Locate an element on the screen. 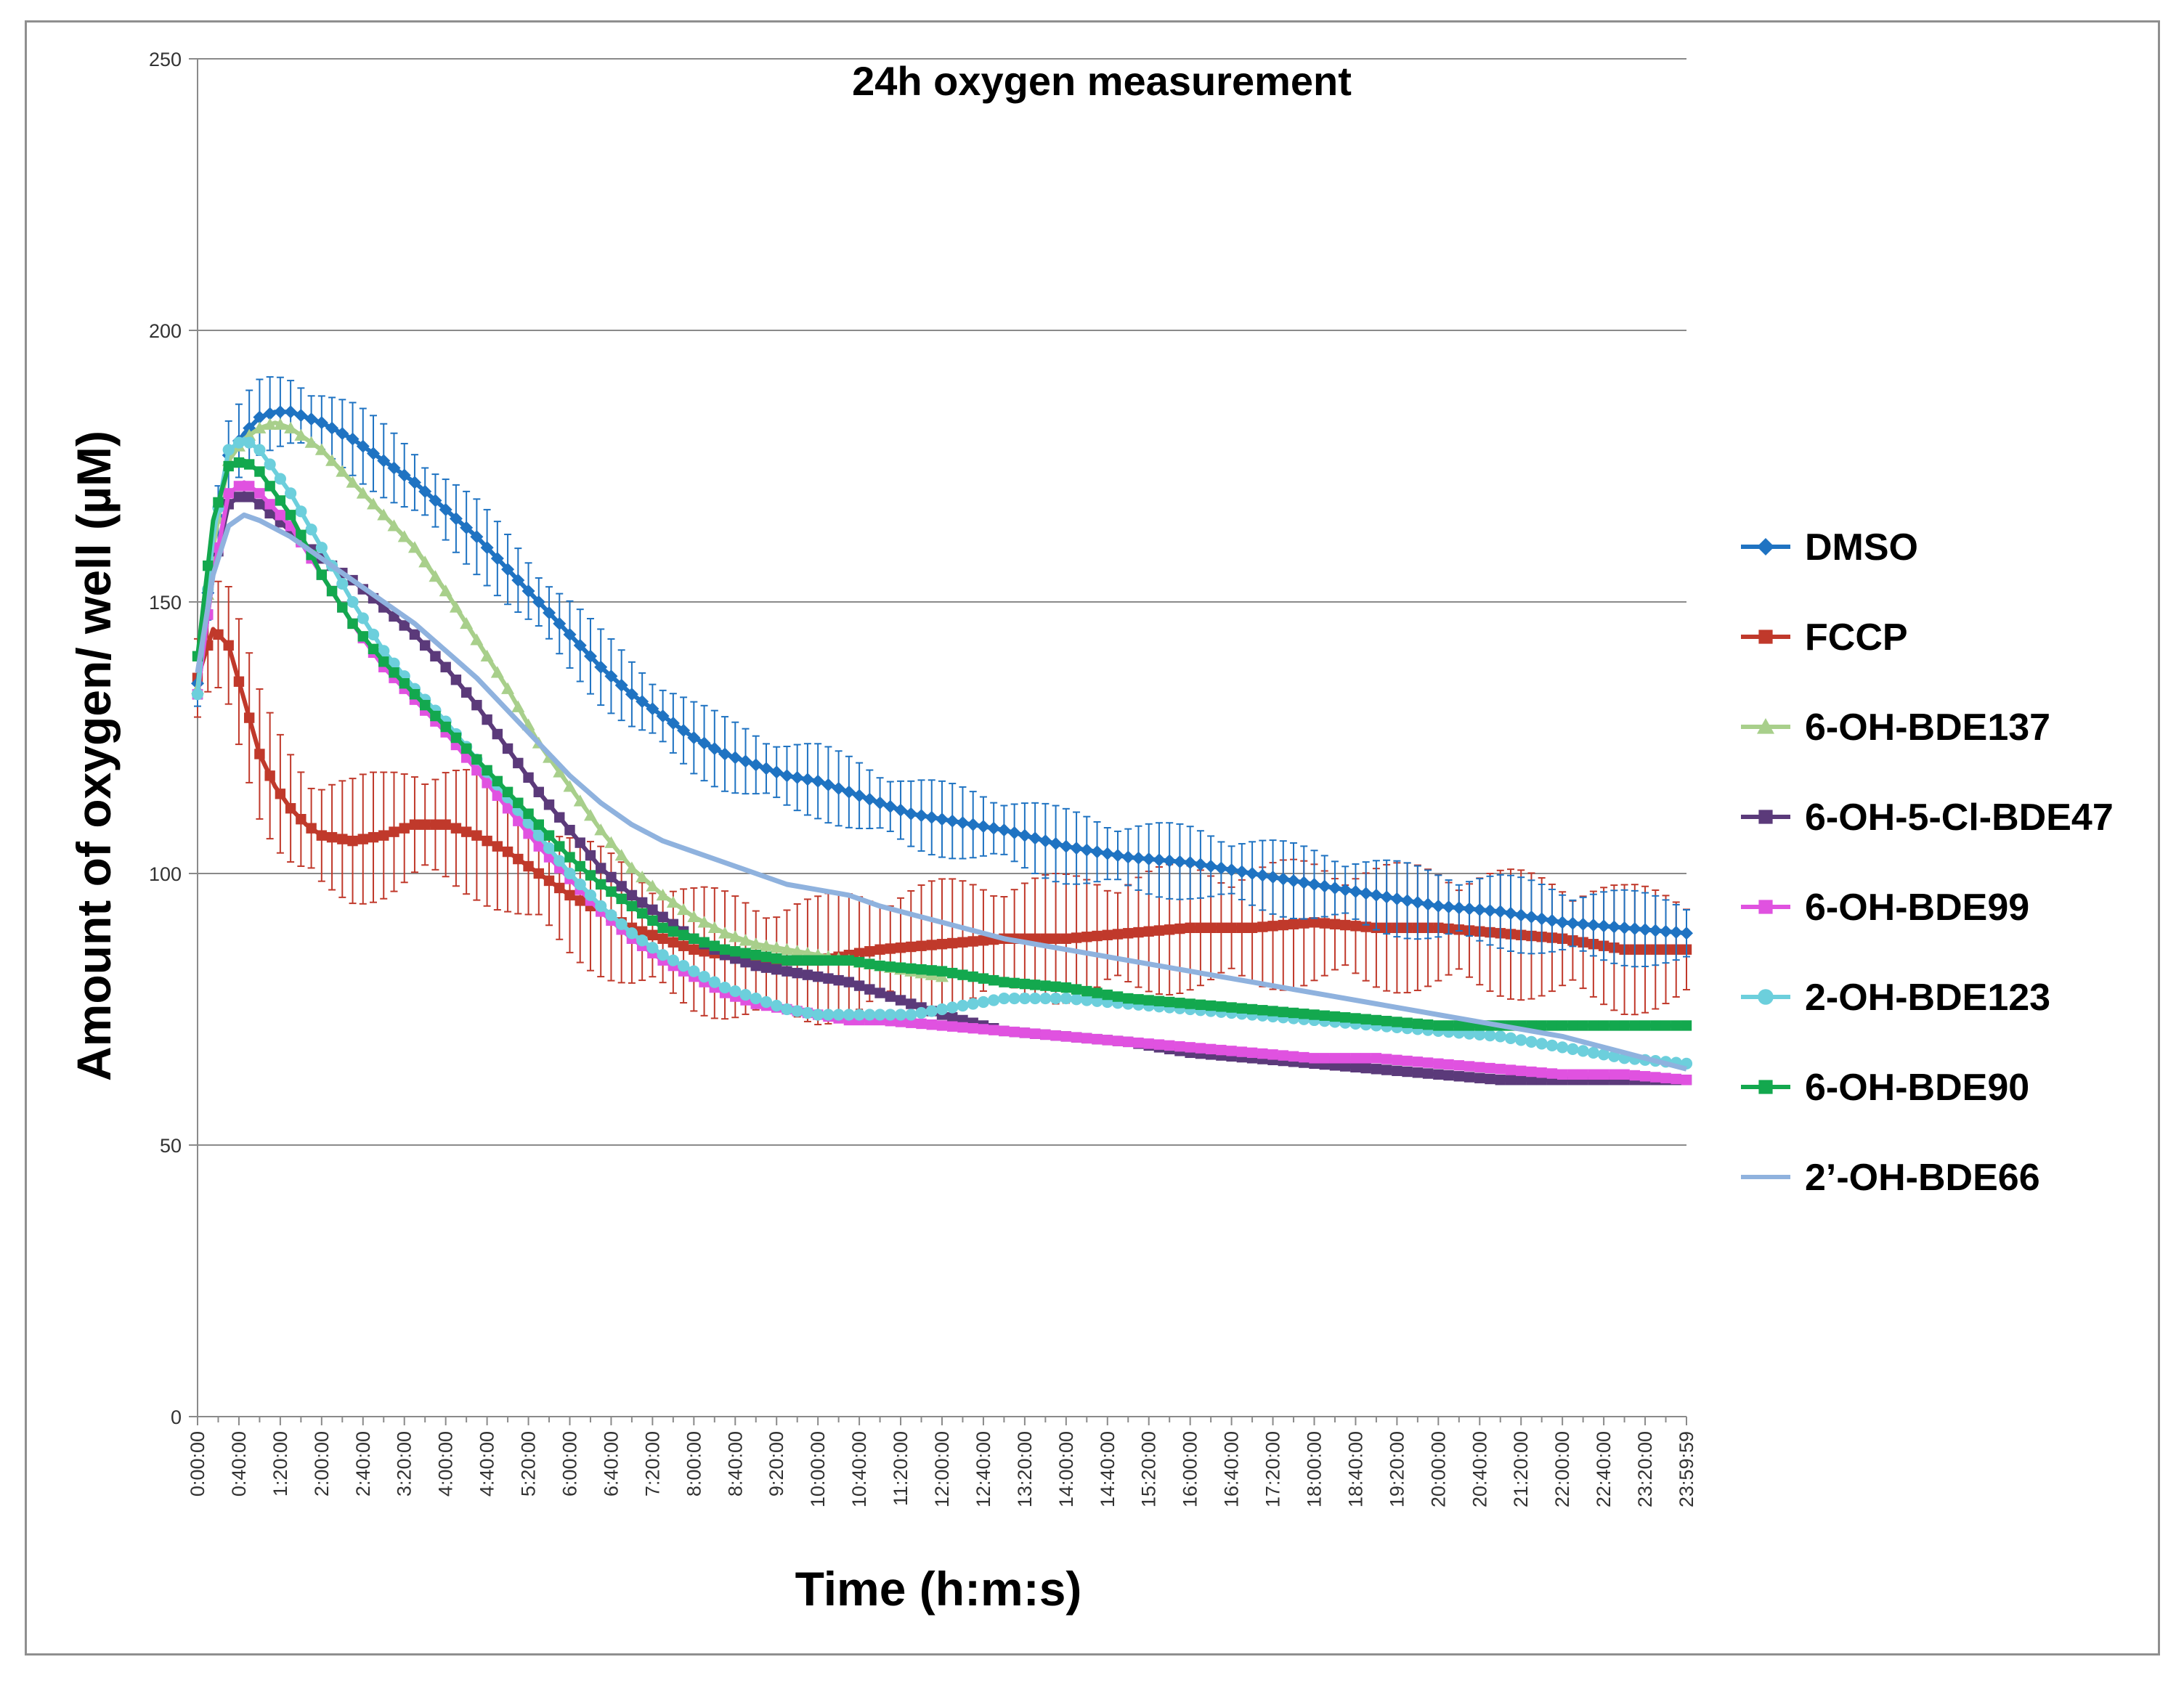  x-tick-label: 14:00:00 is located at coordinates (1066, 1469).